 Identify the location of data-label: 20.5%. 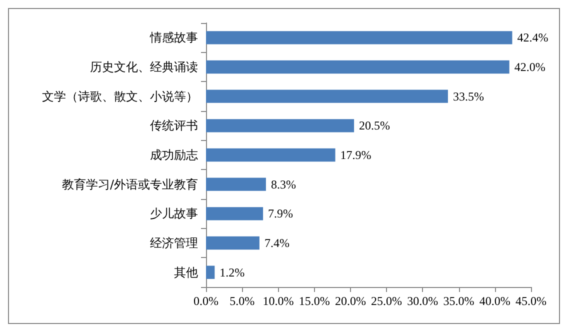
(374, 125).